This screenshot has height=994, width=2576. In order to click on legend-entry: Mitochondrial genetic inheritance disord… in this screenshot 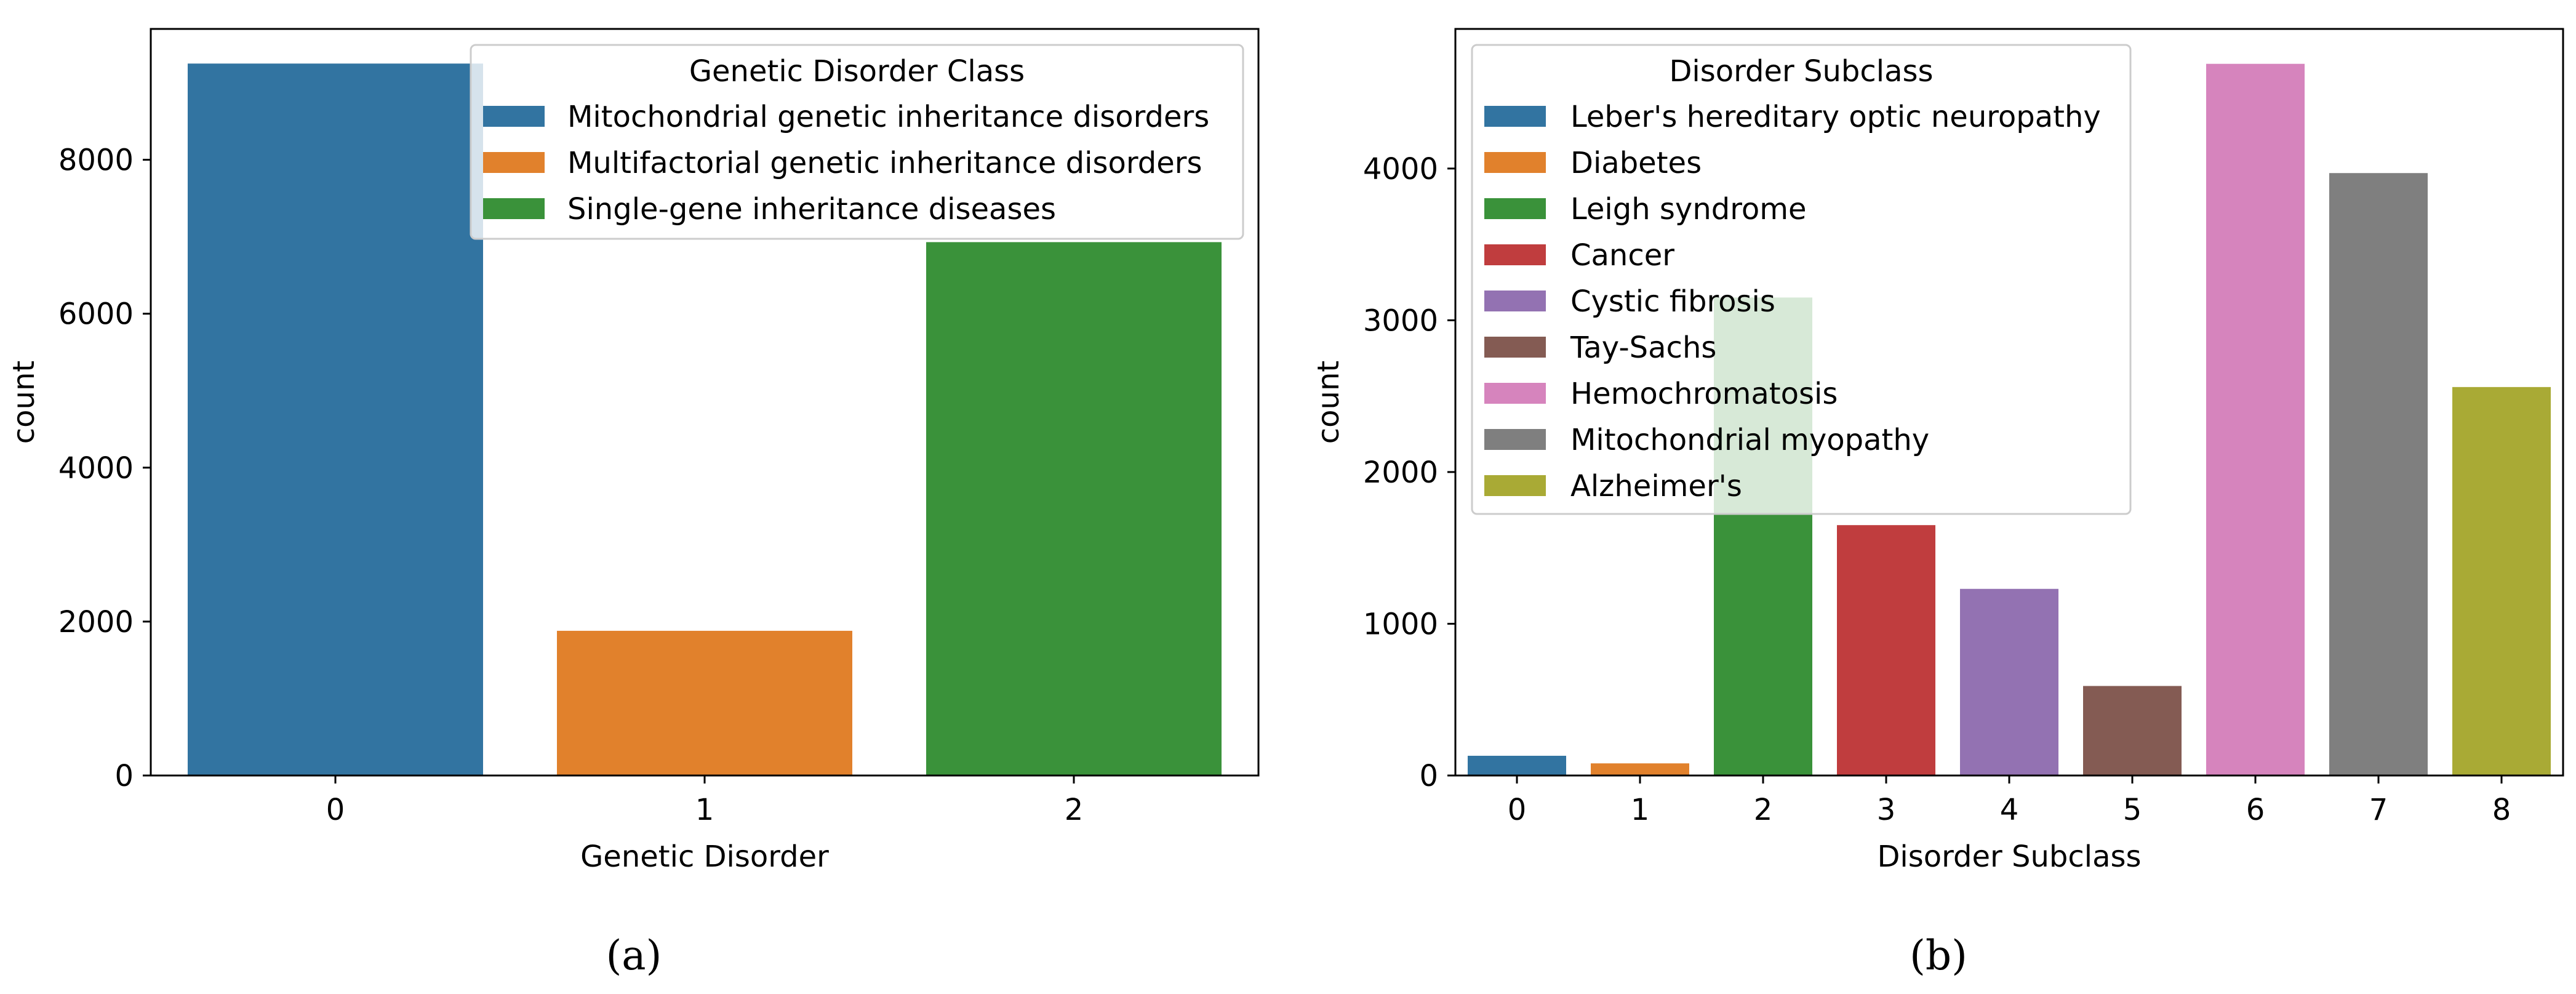, I will do `click(888, 117)`.